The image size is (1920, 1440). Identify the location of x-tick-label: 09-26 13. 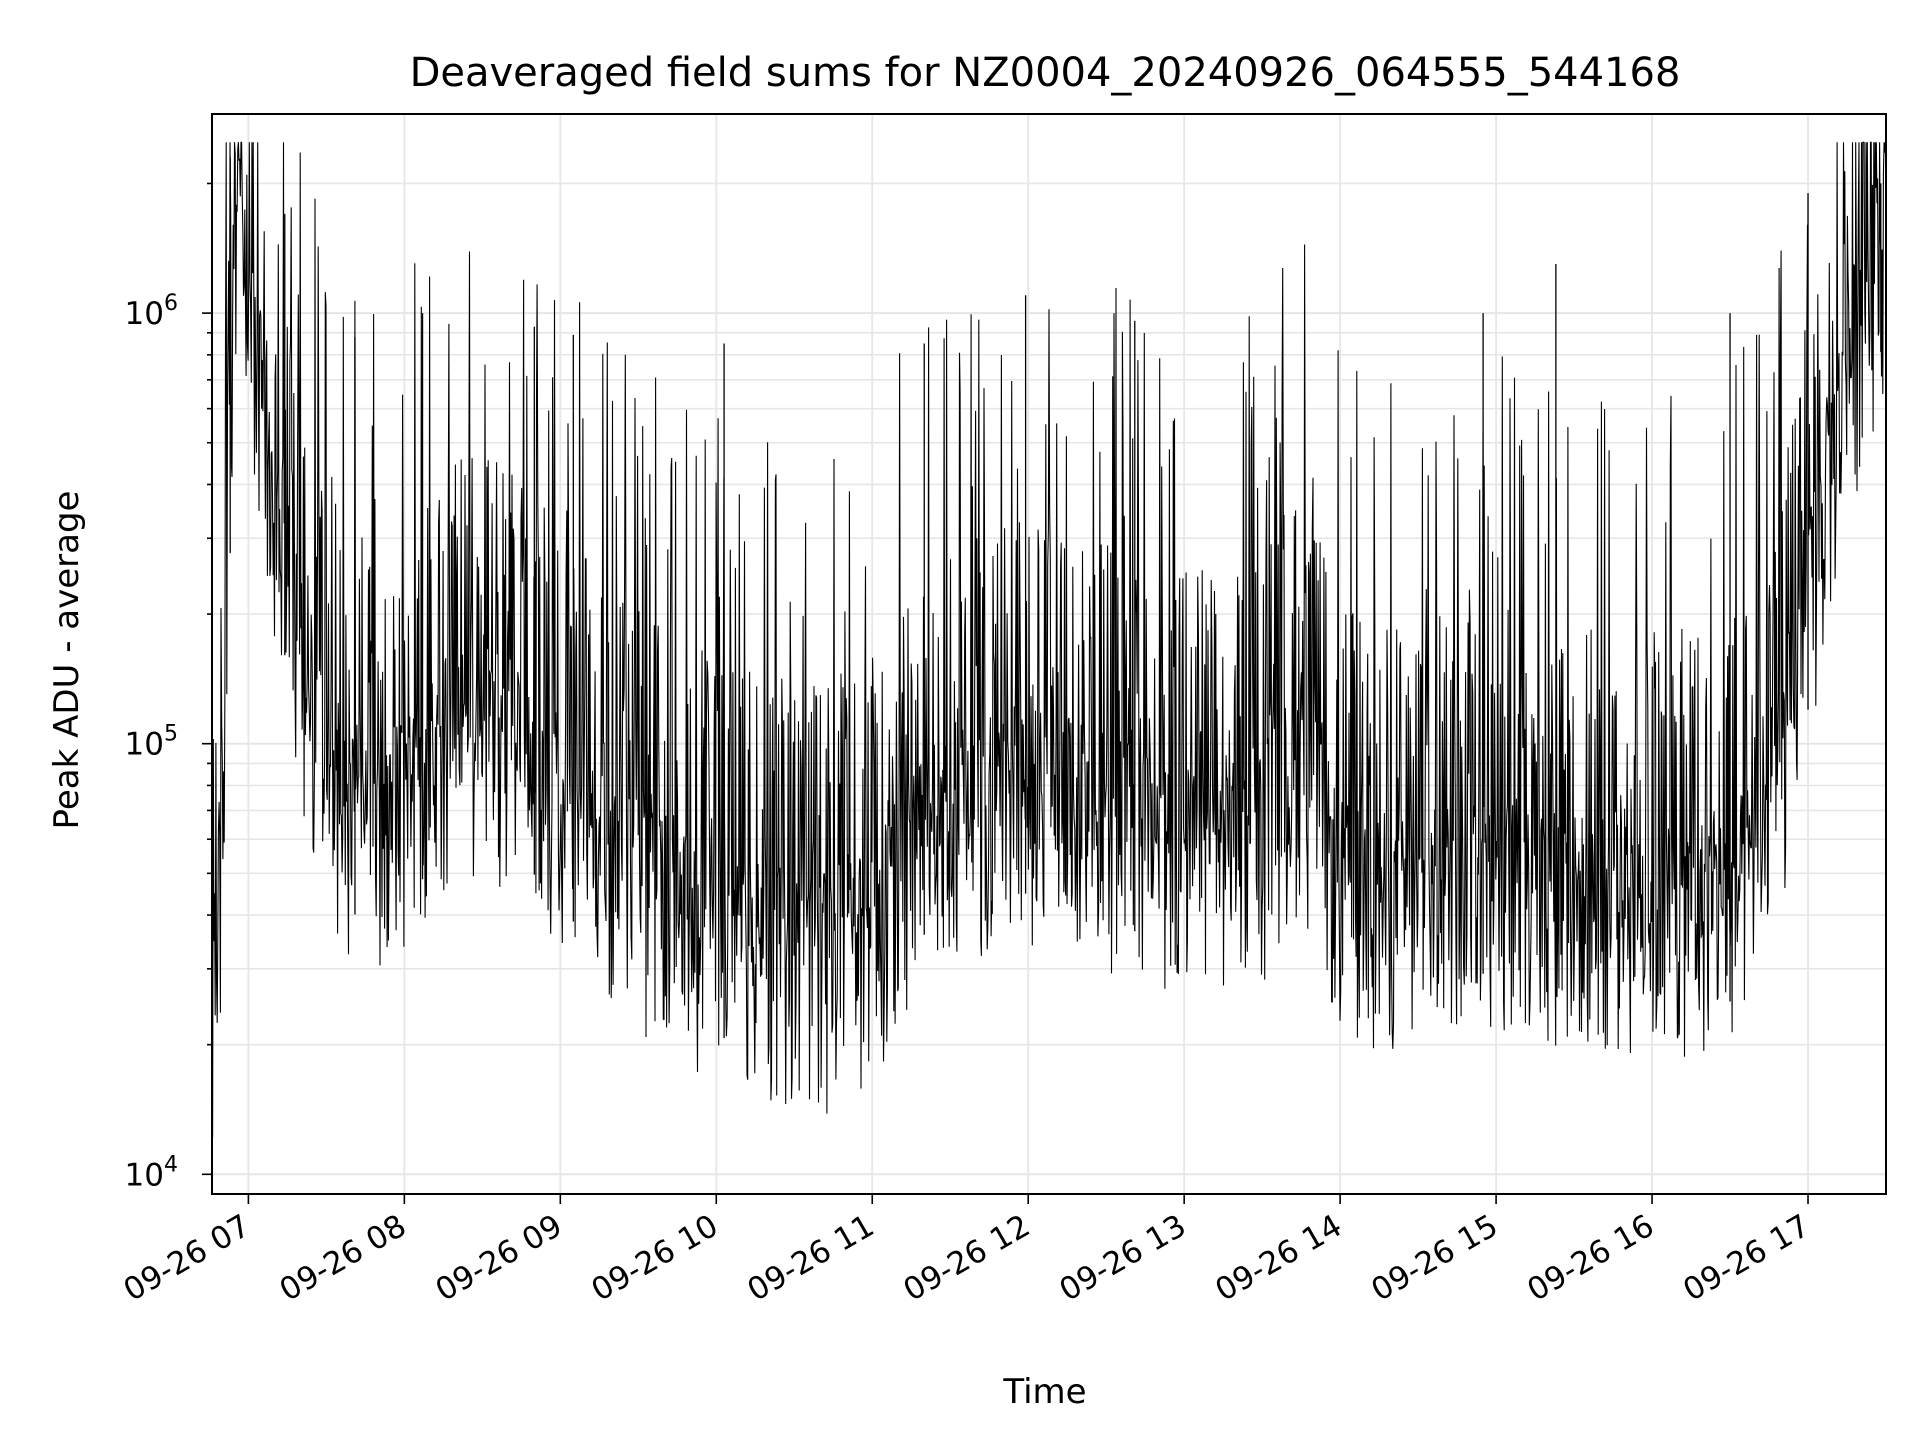
(1122, 1258).